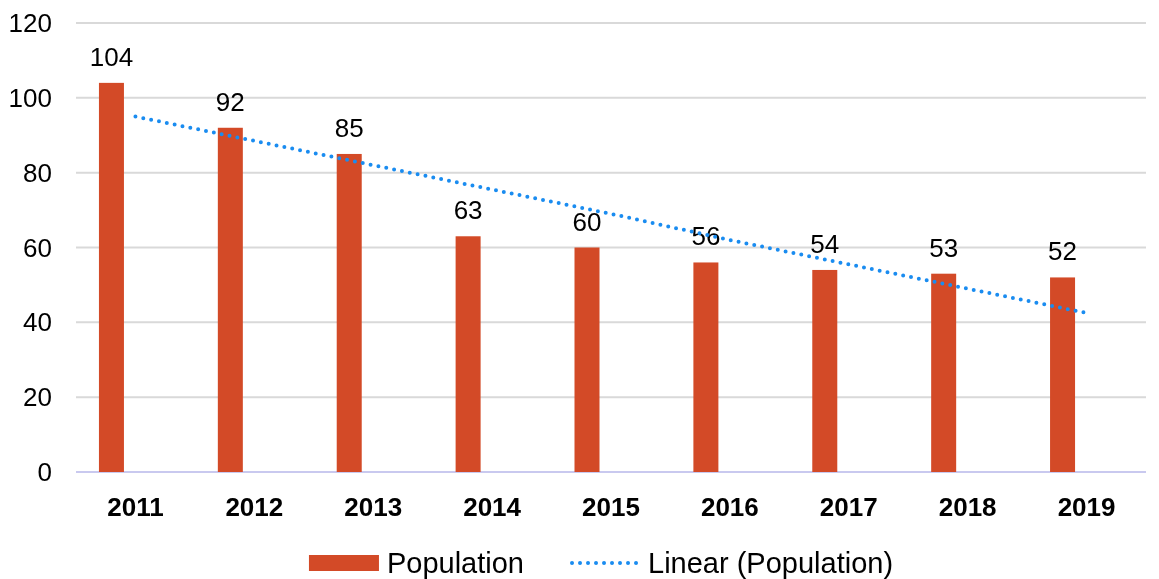 Image resolution: width=1159 pixels, height=579 pixels. I want to click on data-label: 85, so click(349, 127).